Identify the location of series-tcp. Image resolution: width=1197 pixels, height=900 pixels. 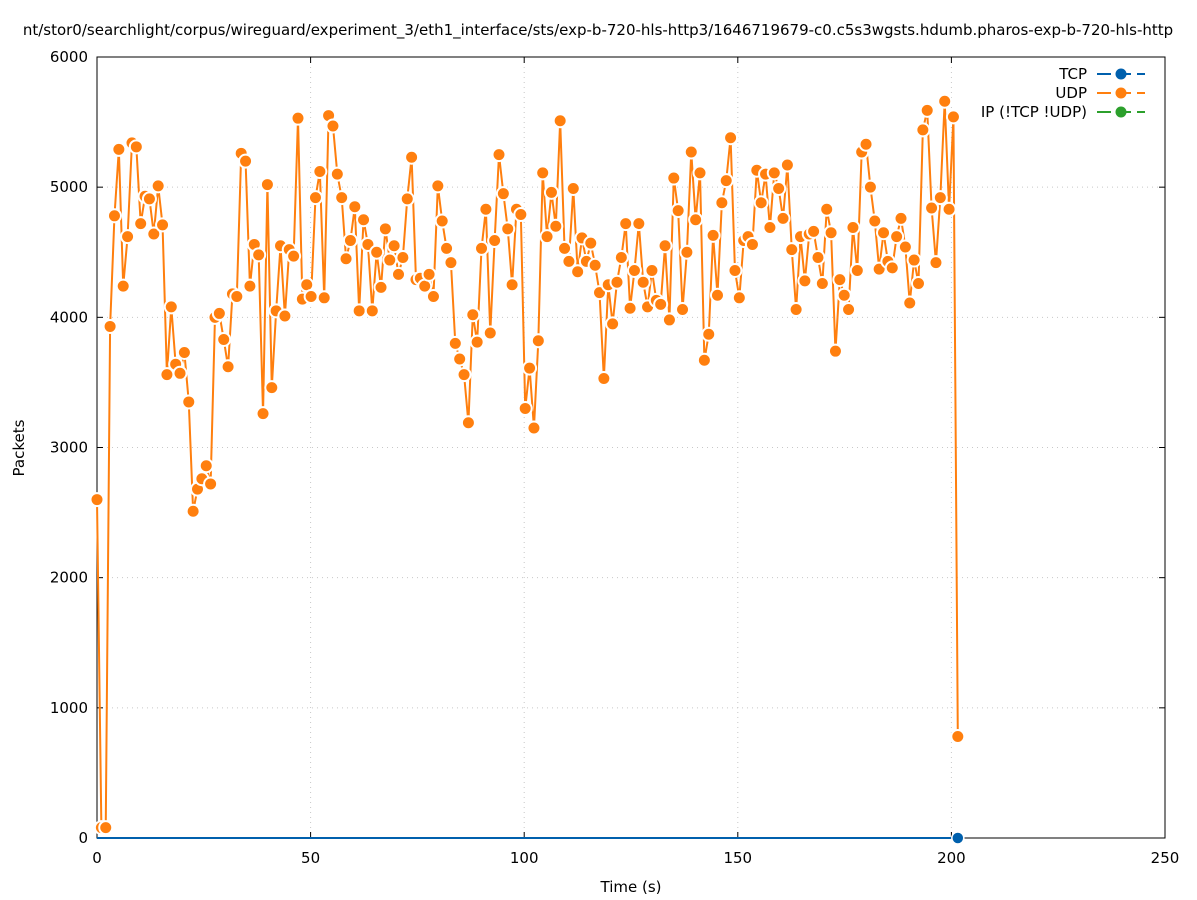
(531, 838).